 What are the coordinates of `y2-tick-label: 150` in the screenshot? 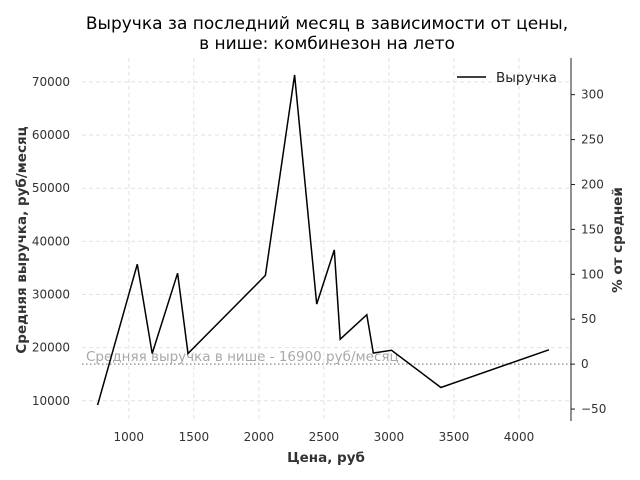 It's located at (592, 229).